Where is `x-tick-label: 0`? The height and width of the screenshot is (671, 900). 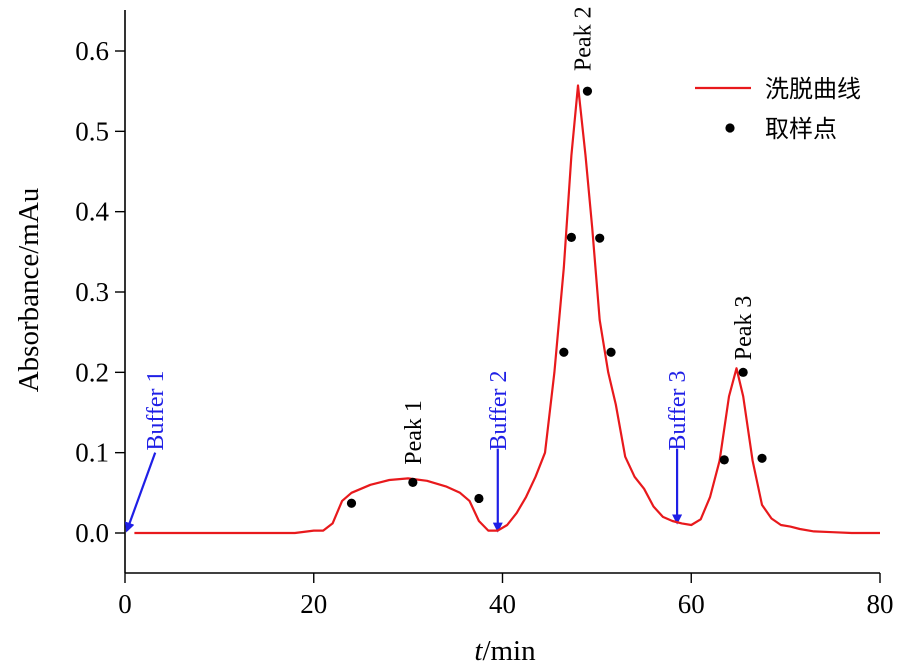 x-tick-label: 0 is located at coordinates (125, 604).